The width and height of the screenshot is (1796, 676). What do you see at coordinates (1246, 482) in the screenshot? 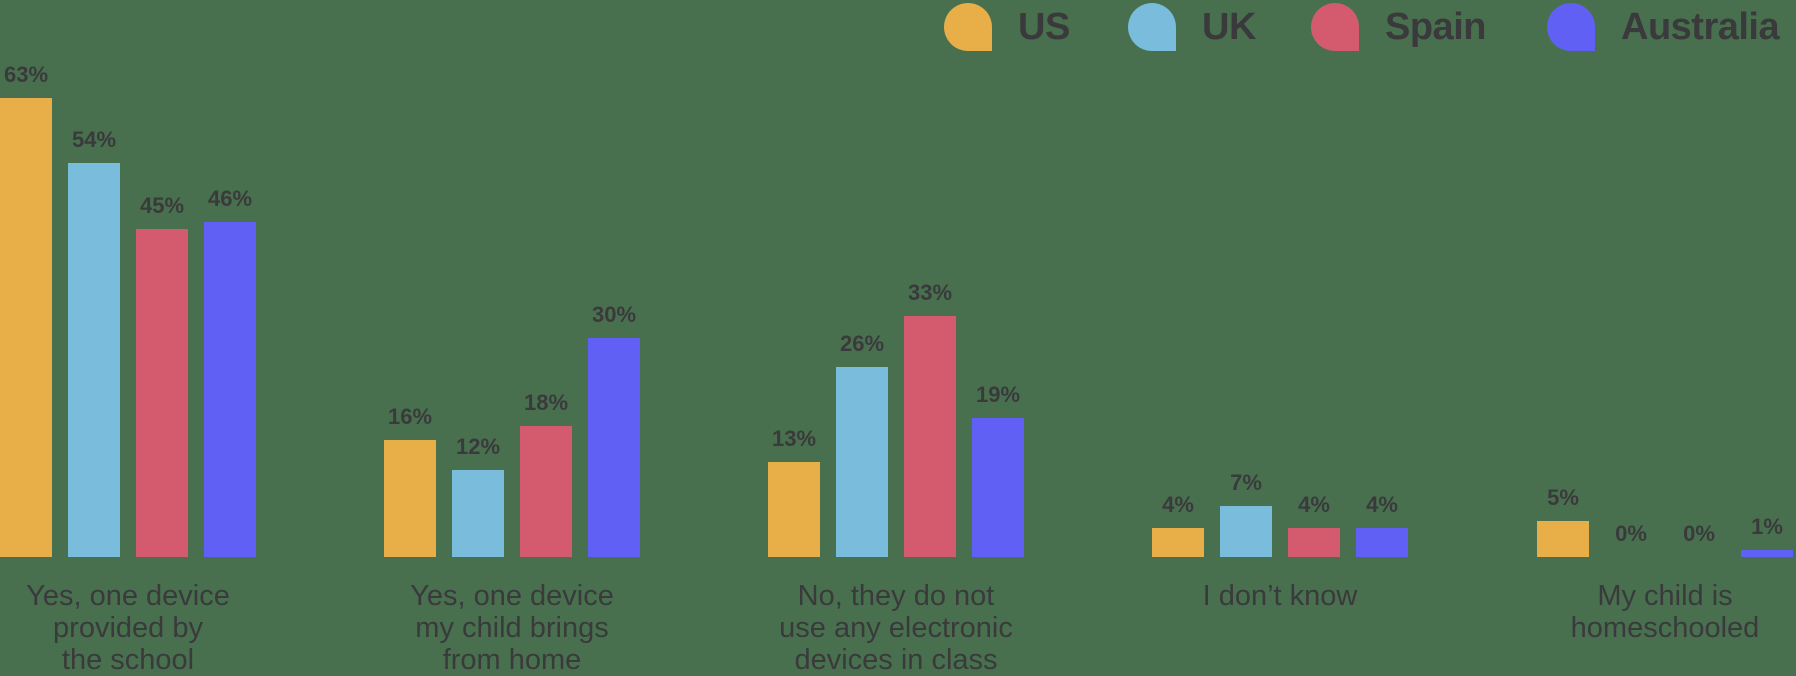
I see `value-label: 7%` at bounding box center [1246, 482].